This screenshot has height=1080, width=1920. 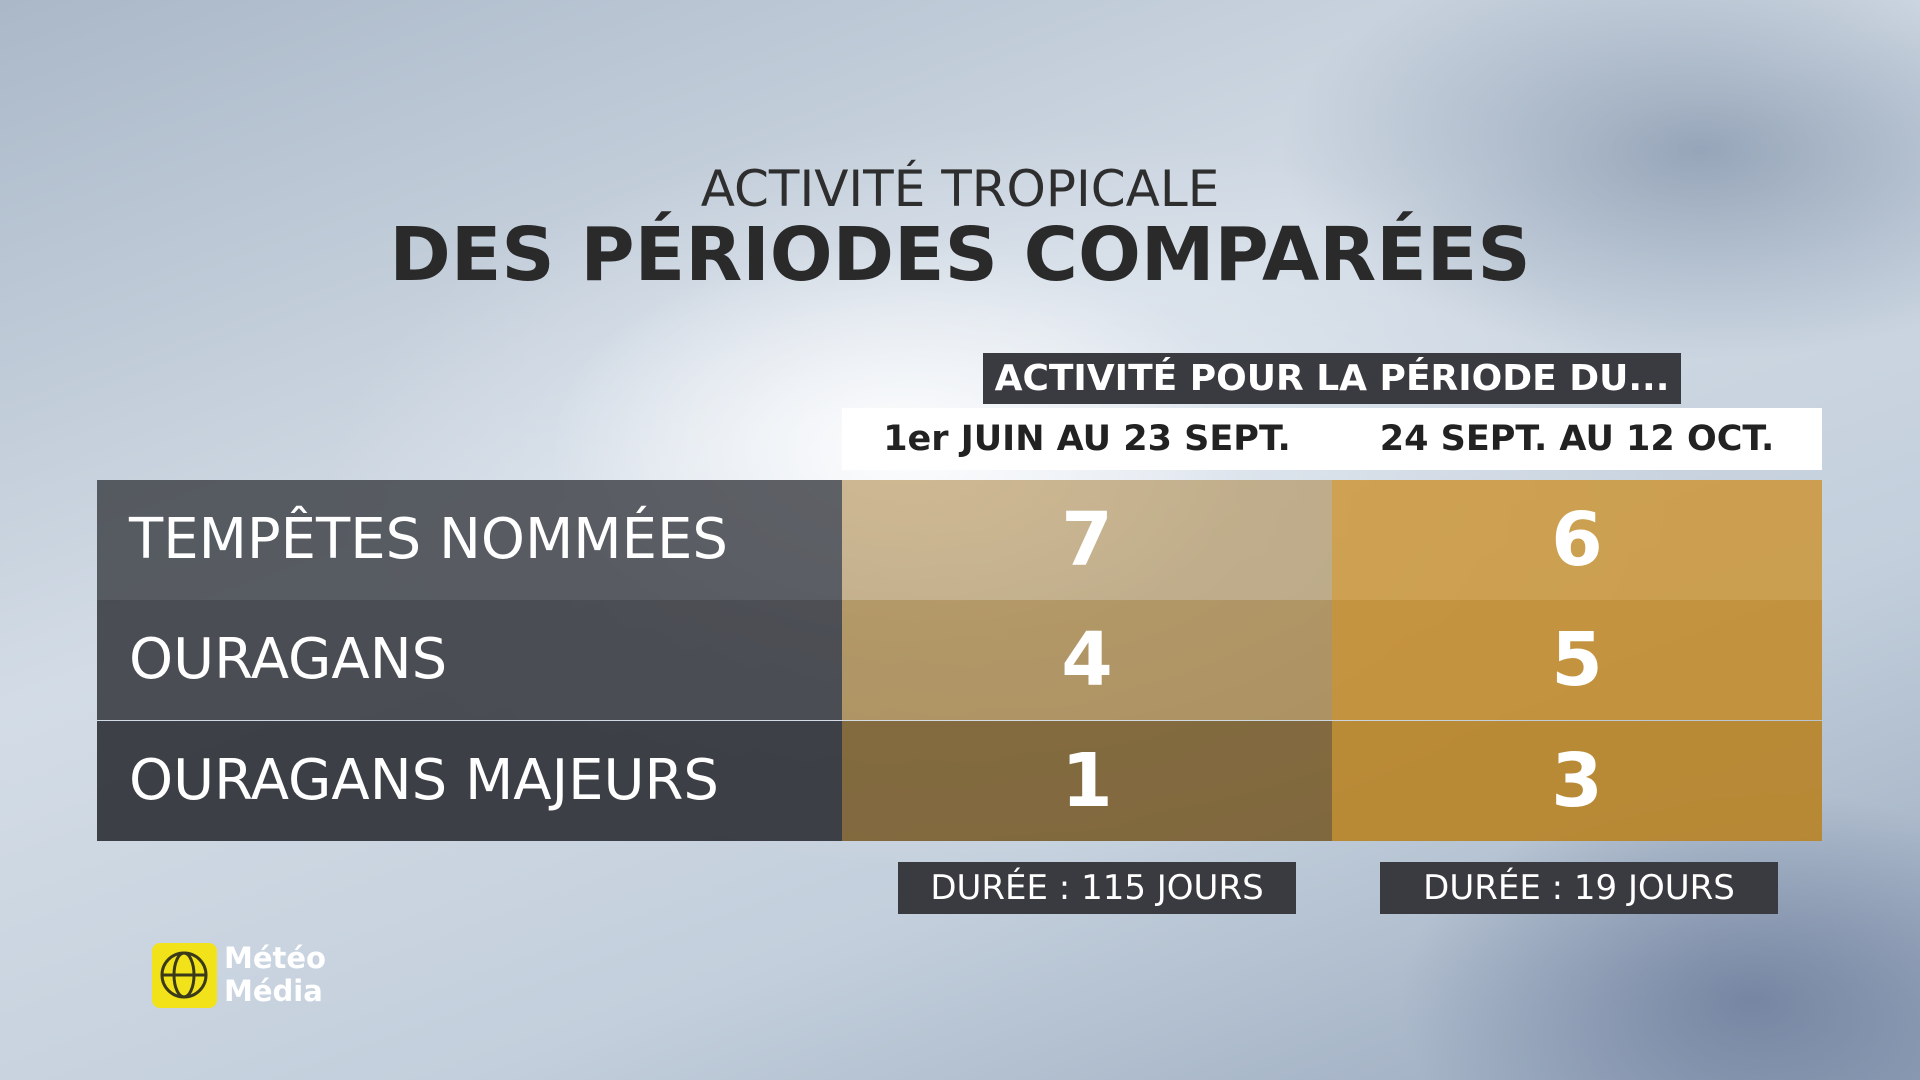 I want to click on cell: 7, so click(x=1087, y=540).